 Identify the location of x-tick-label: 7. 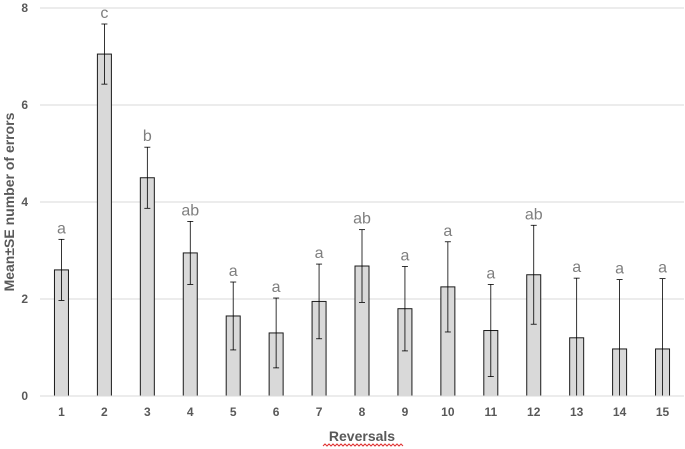
(319, 412).